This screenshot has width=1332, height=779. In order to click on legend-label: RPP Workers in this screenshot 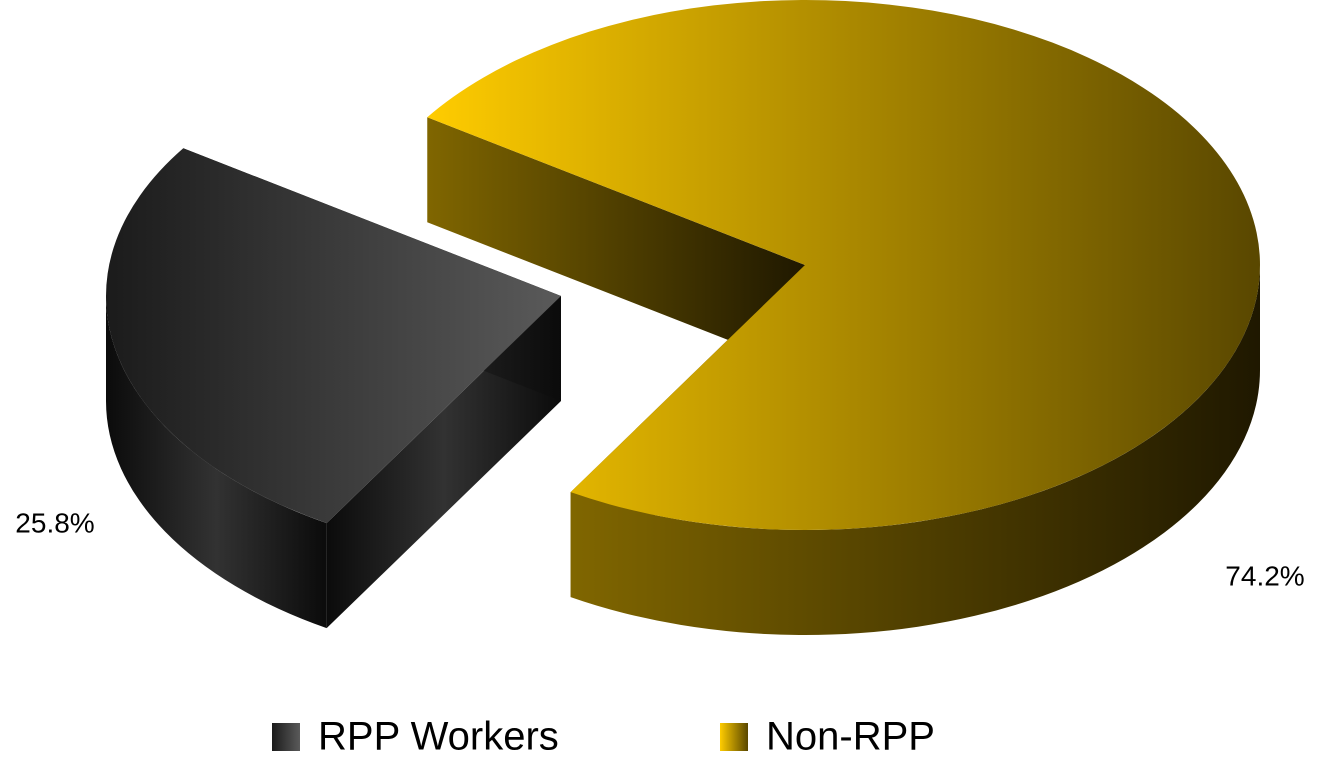, I will do `click(438, 737)`.